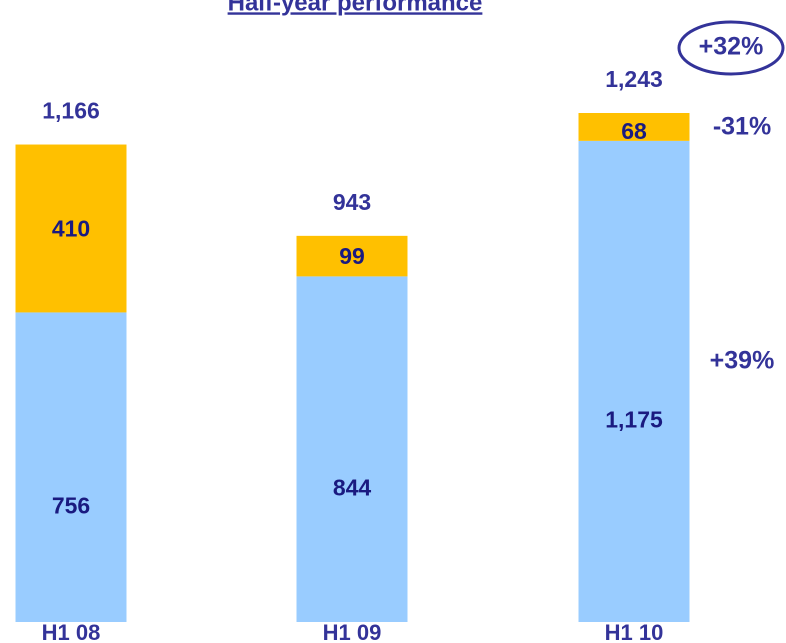  I want to click on annotation: -31%, so click(742, 127).